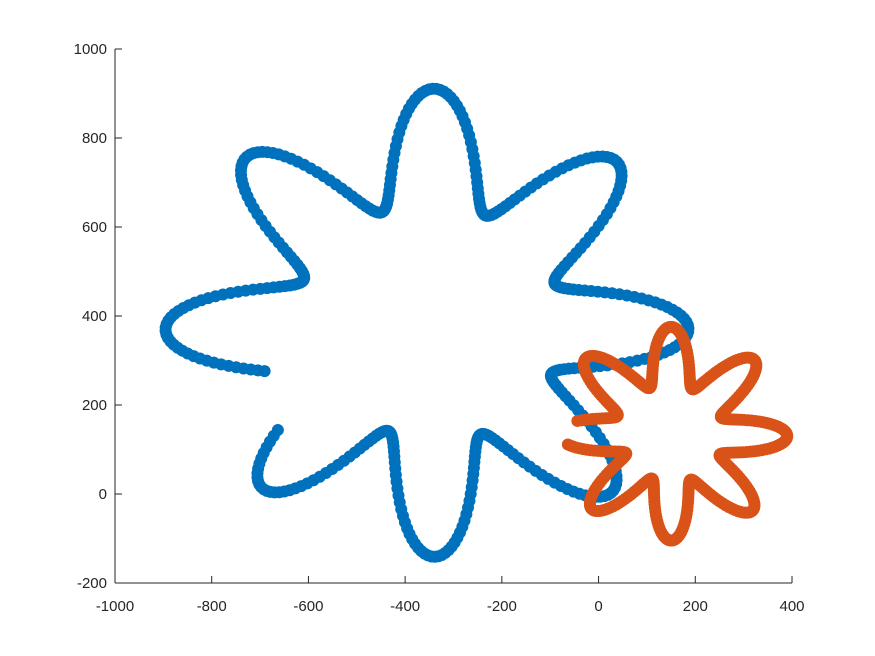  I want to click on x-tick-label: -1000, so click(115, 606).